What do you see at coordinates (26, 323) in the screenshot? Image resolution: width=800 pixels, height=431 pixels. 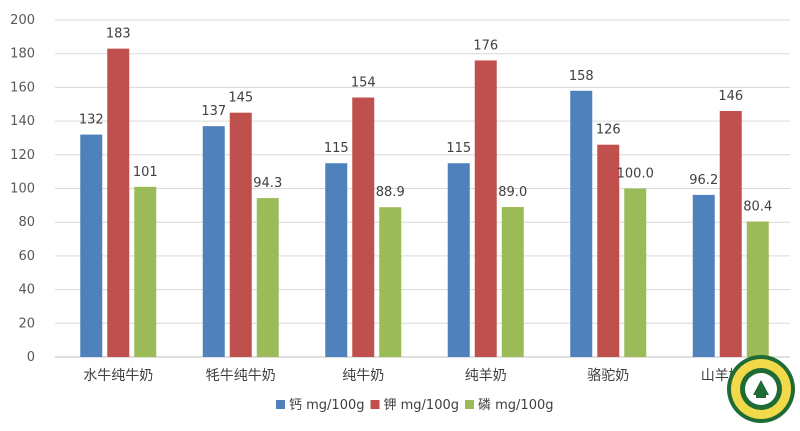 I see `y-tick-label: 20` at bounding box center [26, 323].